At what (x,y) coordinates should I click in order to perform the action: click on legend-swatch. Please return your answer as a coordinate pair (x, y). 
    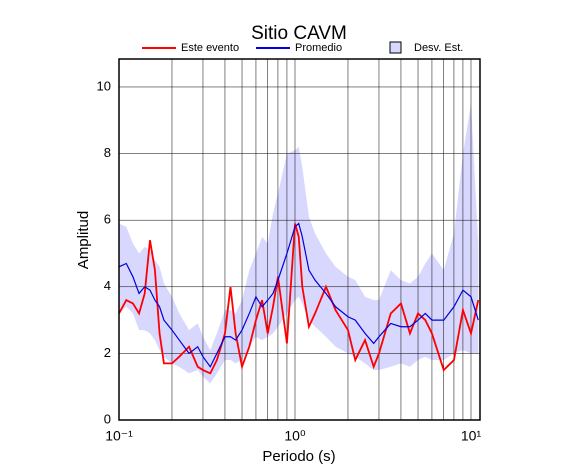
    Looking at the image, I should click on (395, 47).